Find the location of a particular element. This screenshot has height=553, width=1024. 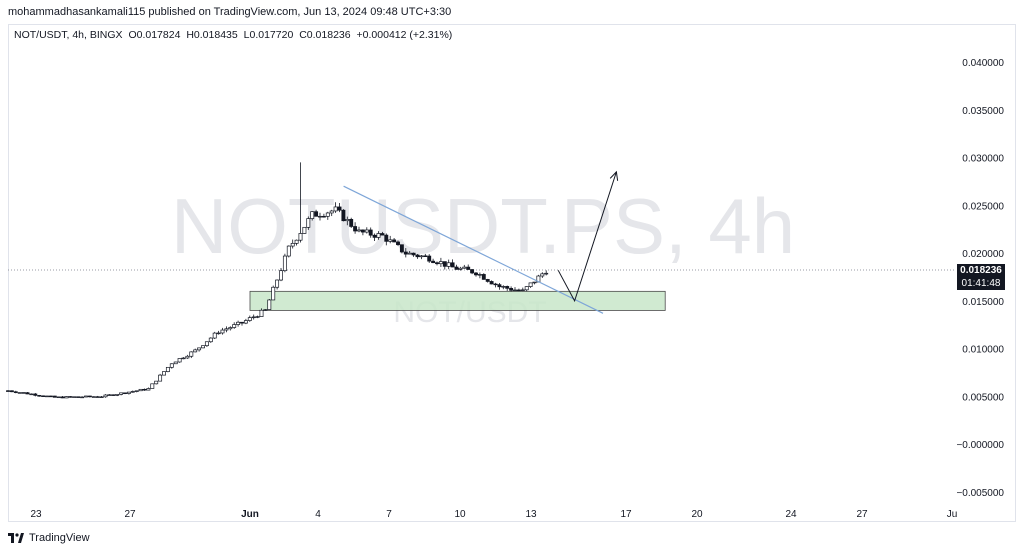

ohlc-open: O0.017824 is located at coordinates (154, 35).